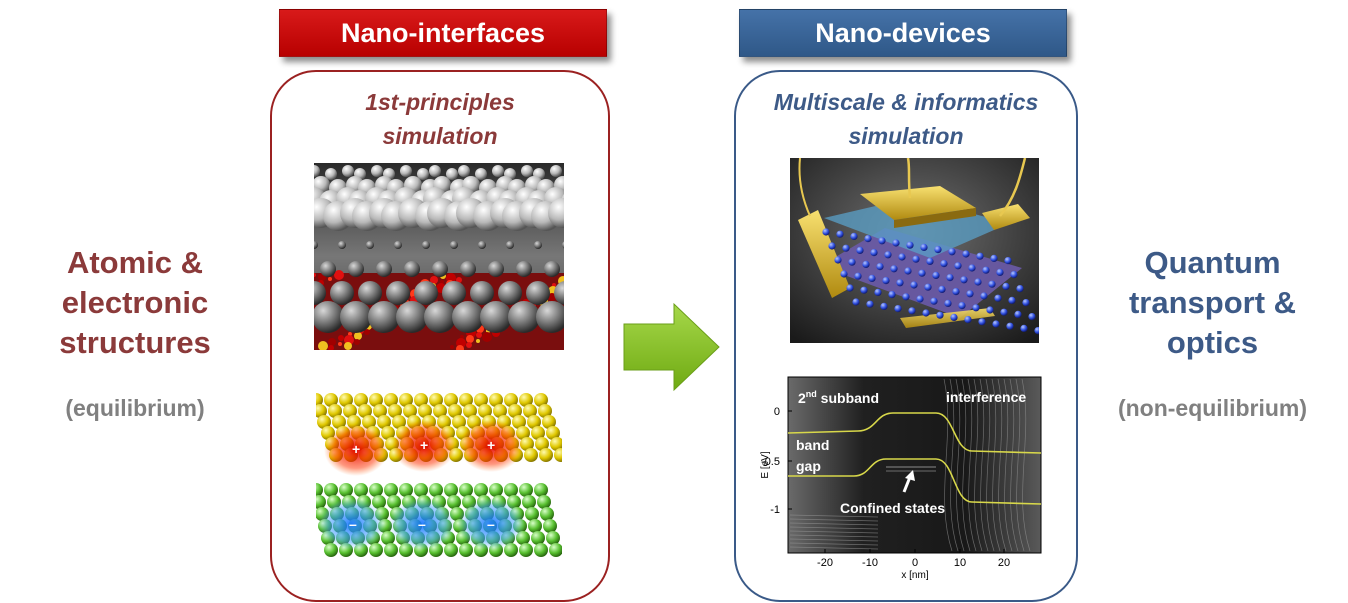  Describe the element at coordinates (812, 445) in the screenshot. I see `band-label: band` at that location.